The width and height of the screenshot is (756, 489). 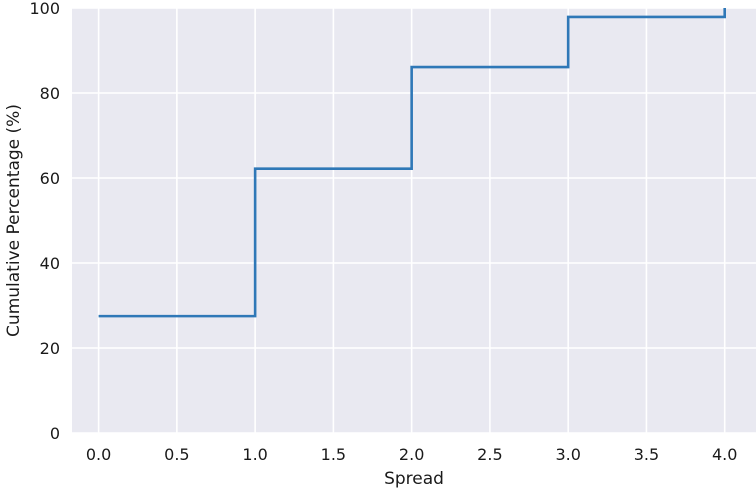 I want to click on y-tick-label: 0, so click(x=55, y=433).